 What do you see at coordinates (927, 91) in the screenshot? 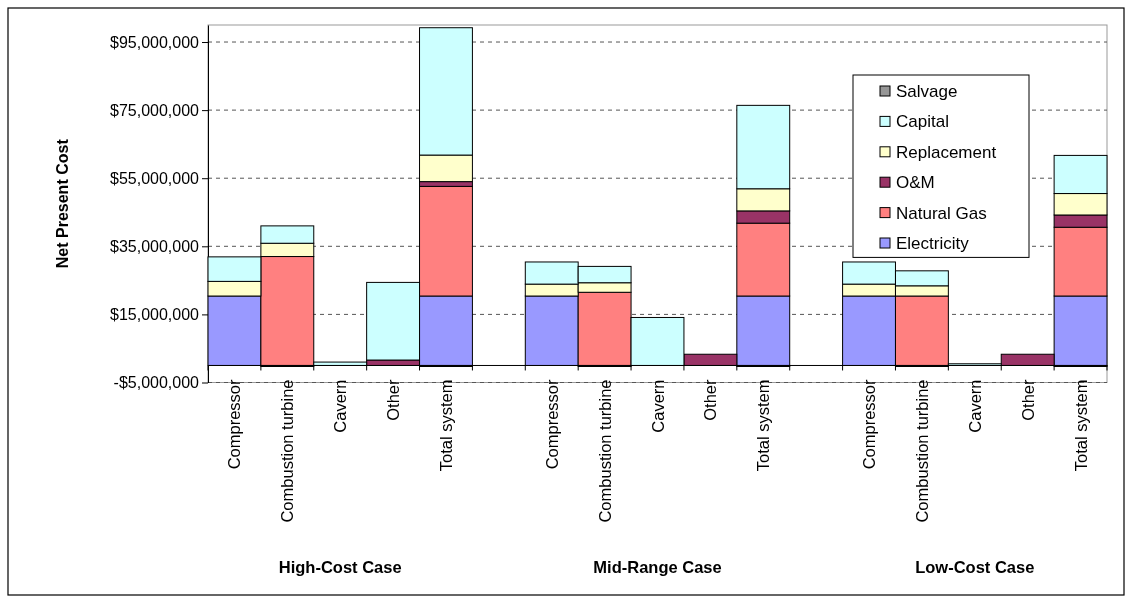
I see `legend-label: Salvage` at bounding box center [927, 91].